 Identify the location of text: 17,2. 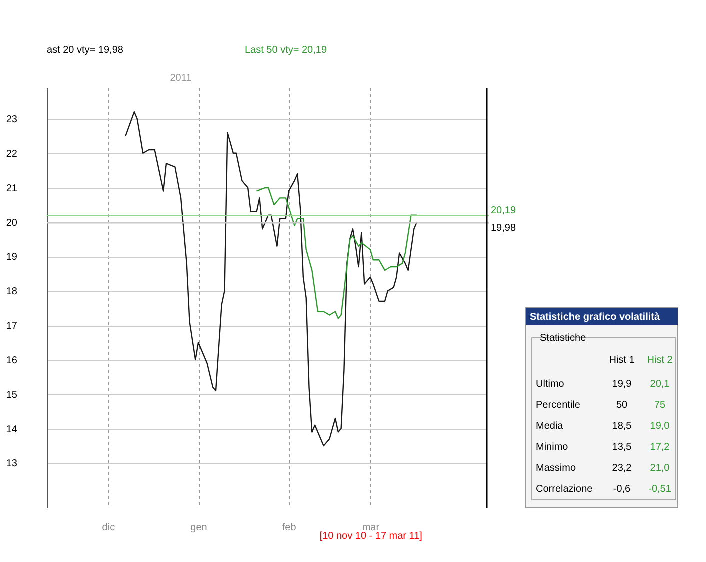
(660, 447).